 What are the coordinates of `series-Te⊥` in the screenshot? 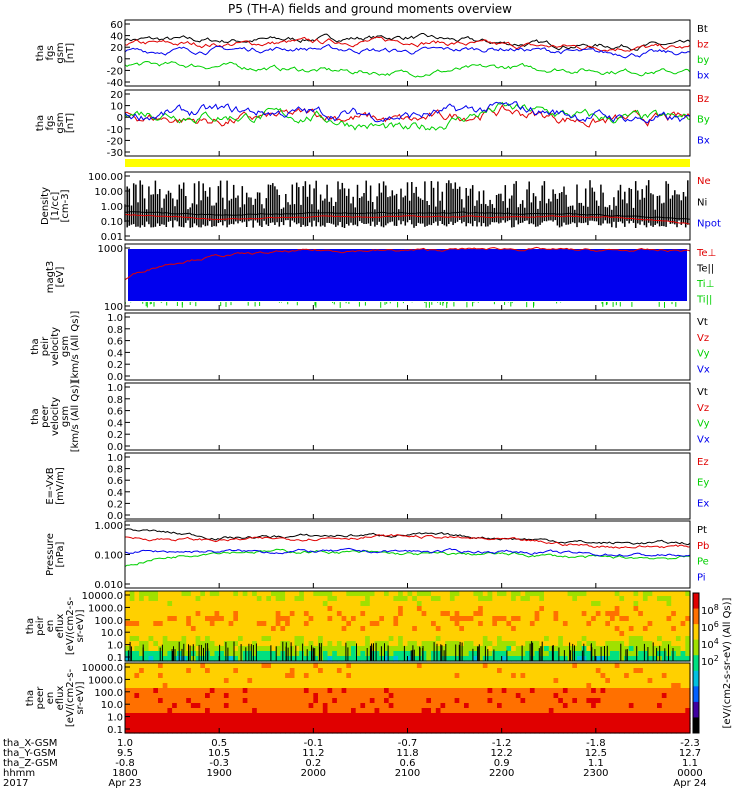 It's located at (407, 263).